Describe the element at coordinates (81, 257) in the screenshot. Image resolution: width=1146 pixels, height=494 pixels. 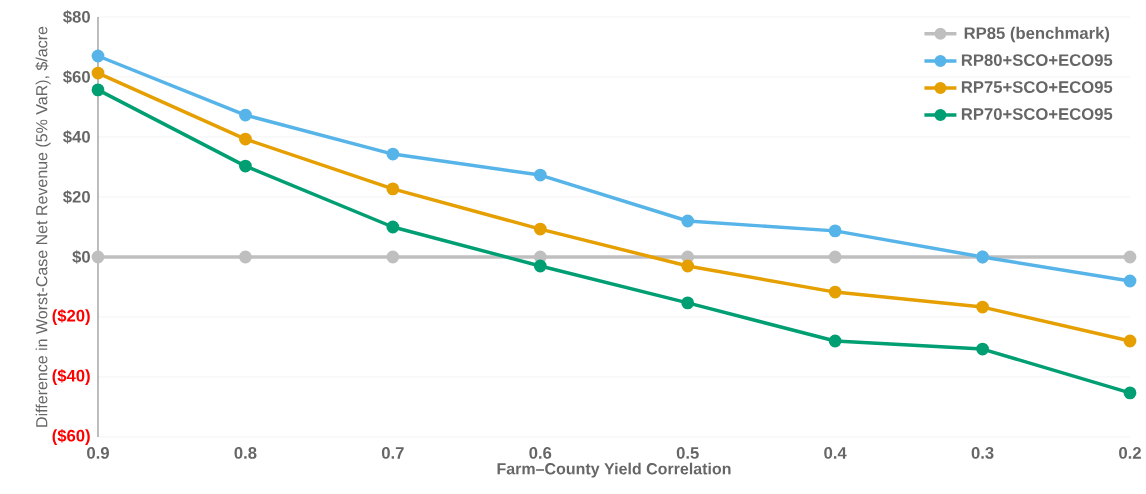
I see `y-tick-label: $0` at that location.